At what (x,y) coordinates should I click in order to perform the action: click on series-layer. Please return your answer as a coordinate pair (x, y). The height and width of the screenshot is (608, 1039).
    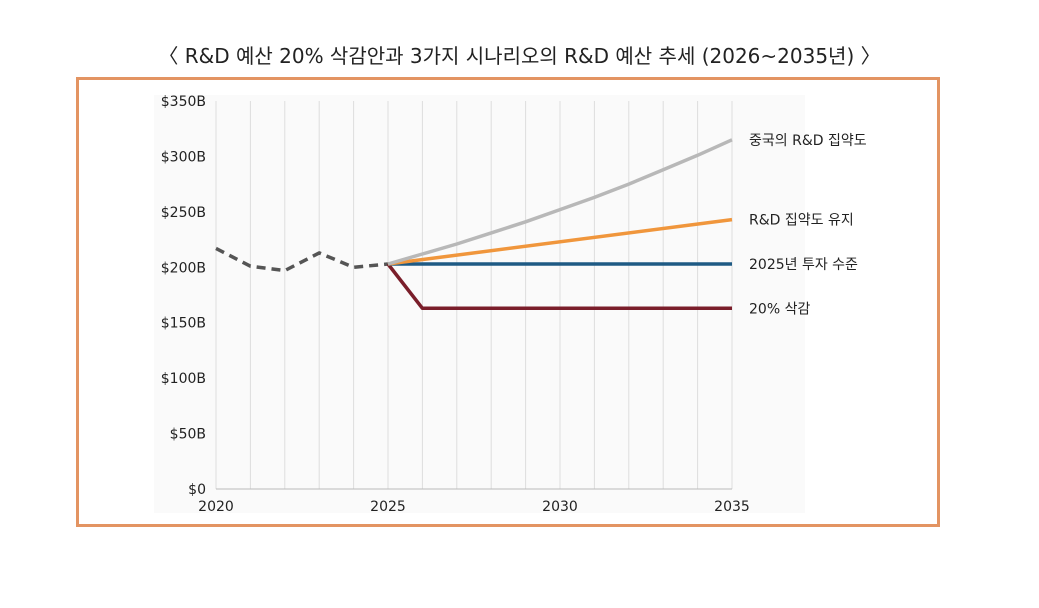
    Looking at the image, I should click on (474, 224).